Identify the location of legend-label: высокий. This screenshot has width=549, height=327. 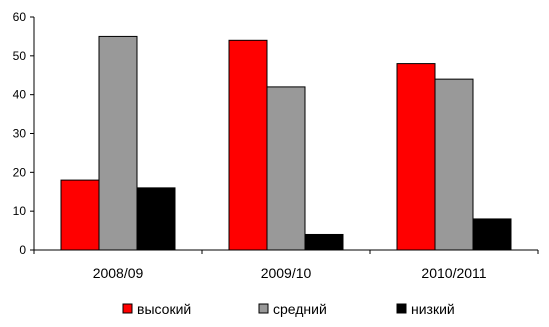
(164, 309).